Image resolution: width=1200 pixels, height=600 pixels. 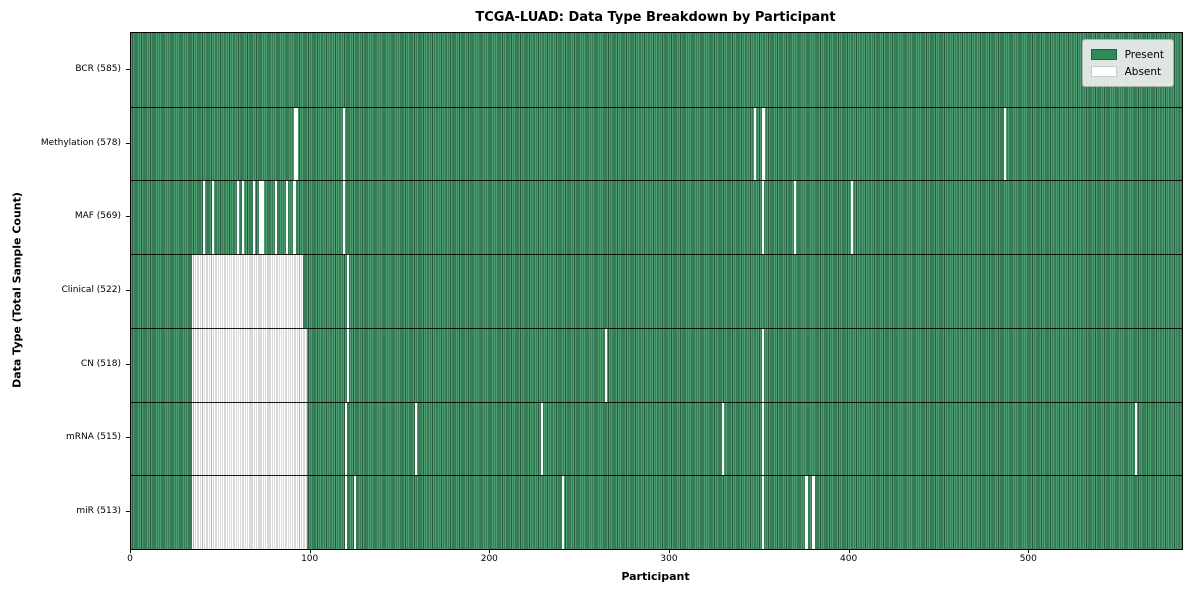 I want to click on y-tick-label-mrna: mRNA (515), so click(x=93, y=437).